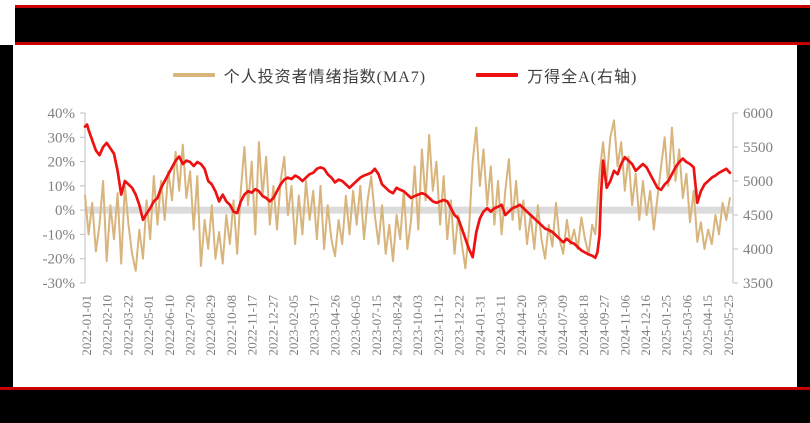 The width and height of the screenshot is (810, 423). I want to click on x-axis-tick-label: 2024-05-30, so click(541, 325).